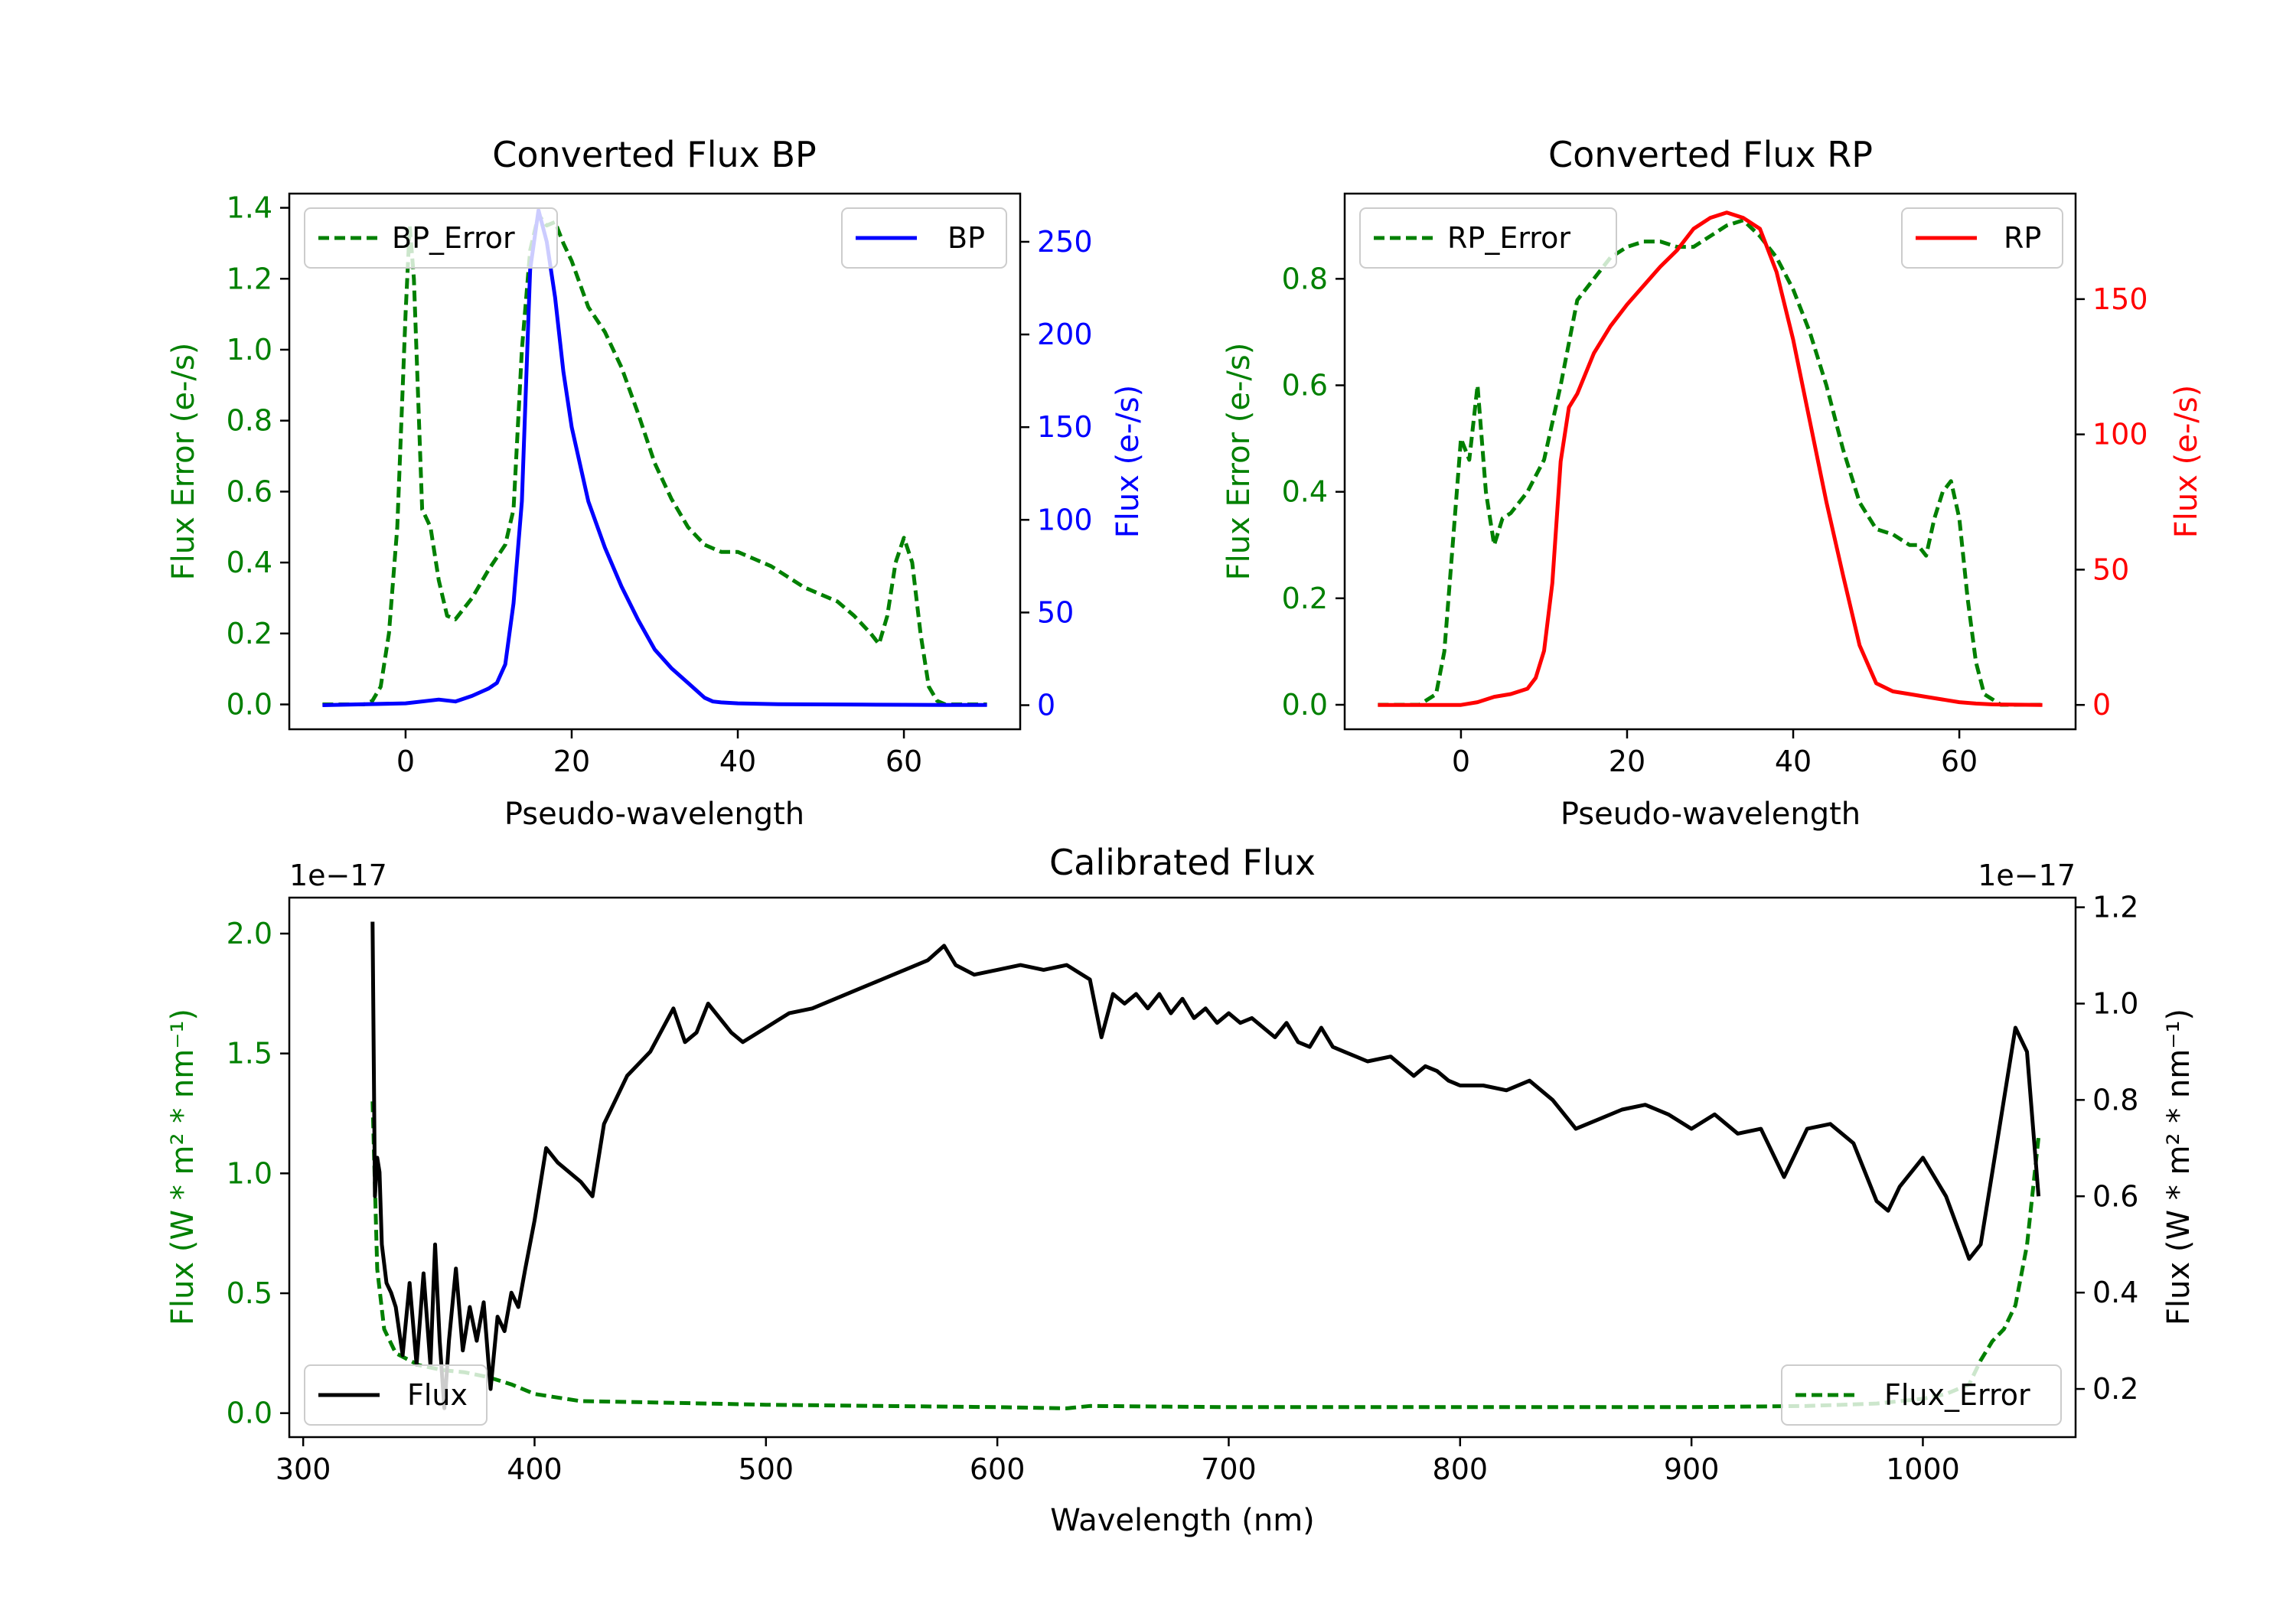 Image resolution: width=2296 pixels, height=1607 pixels. What do you see at coordinates (1692, 1469) in the screenshot?
I see `calibrated-x-tick-label: 900` at bounding box center [1692, 1469].